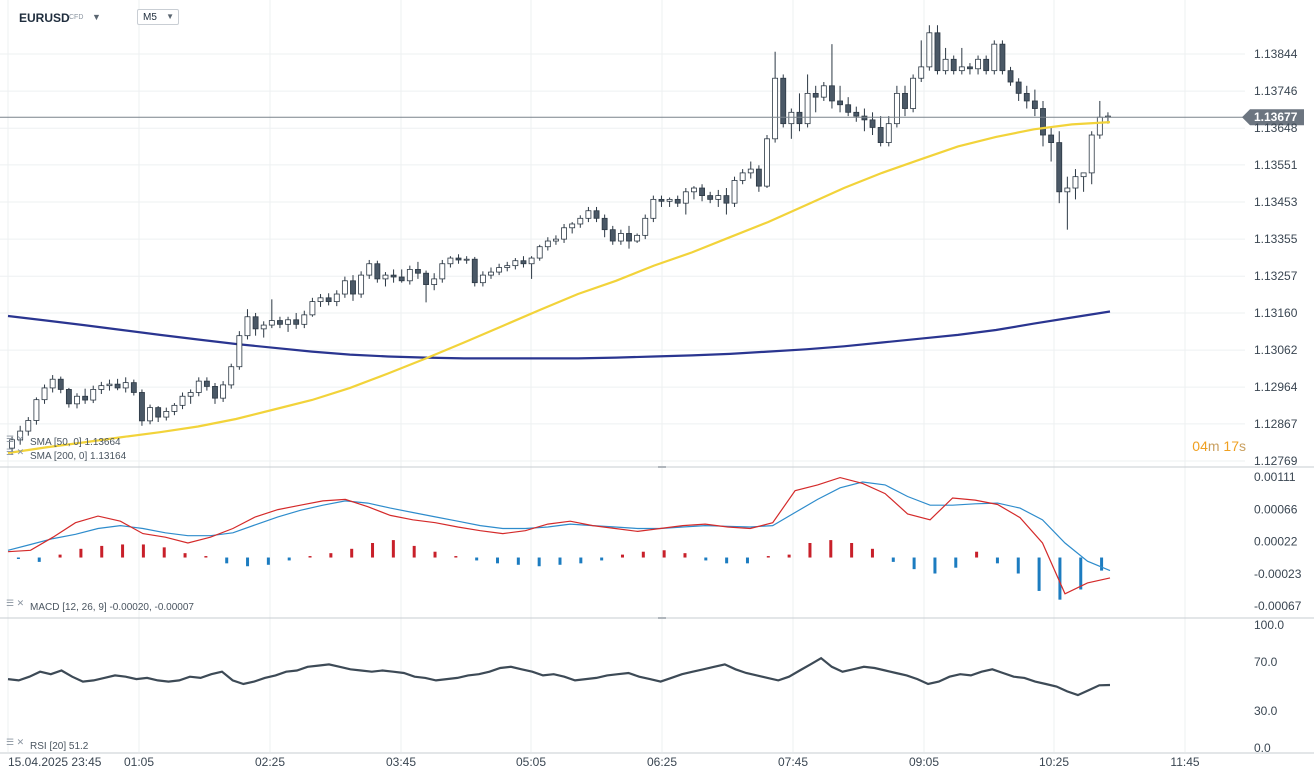 This screenshot has width=1314, height=779. Describe the element at coordinates (1278, 606) in the screenshot. I see `macd-tick-label: -0.00067` at that location.